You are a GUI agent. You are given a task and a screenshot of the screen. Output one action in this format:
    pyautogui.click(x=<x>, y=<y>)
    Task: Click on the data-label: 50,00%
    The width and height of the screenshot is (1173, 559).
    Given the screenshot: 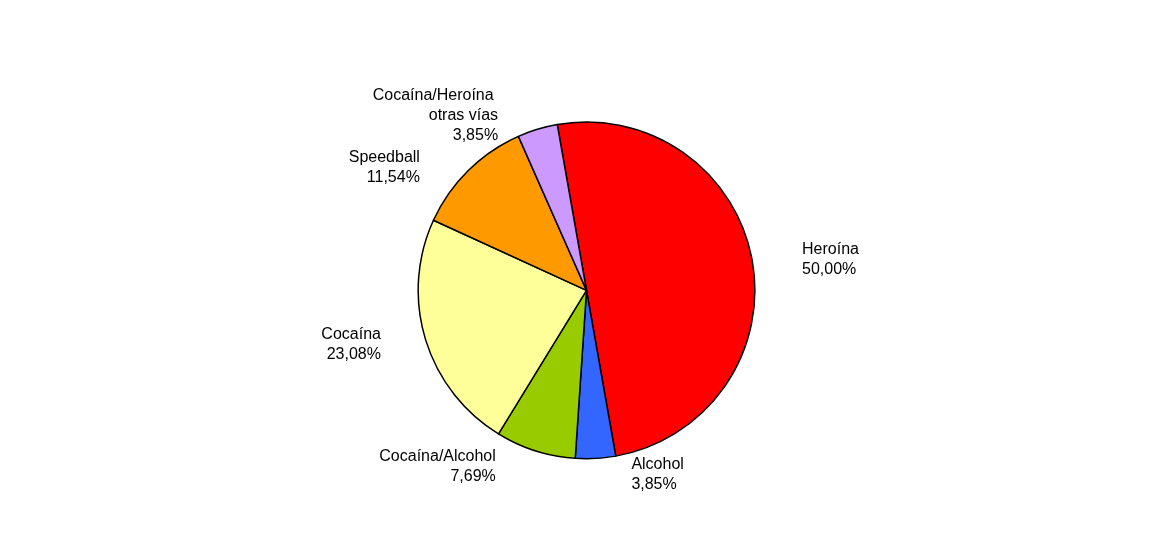 What is the action you would take?
    pyautogui.click(x=829, y=268)
    